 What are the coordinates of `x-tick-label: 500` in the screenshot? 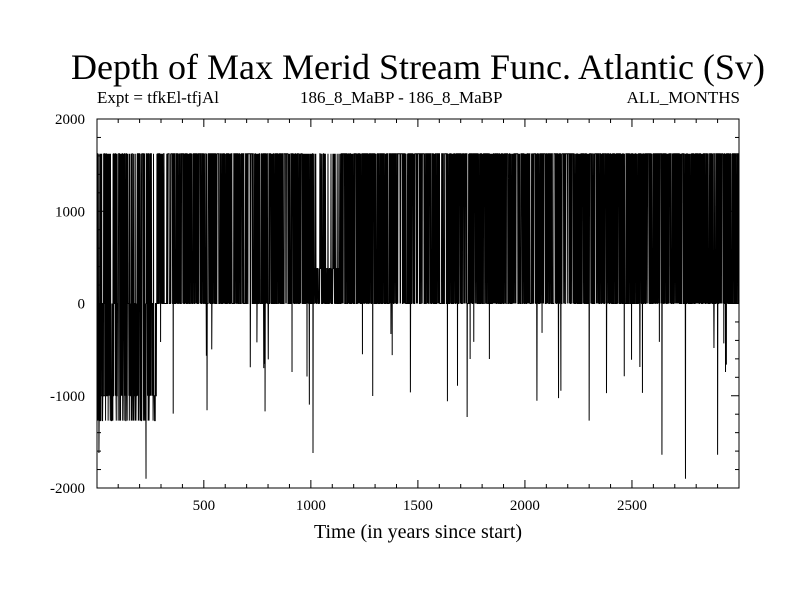 It's located at (204, 506).